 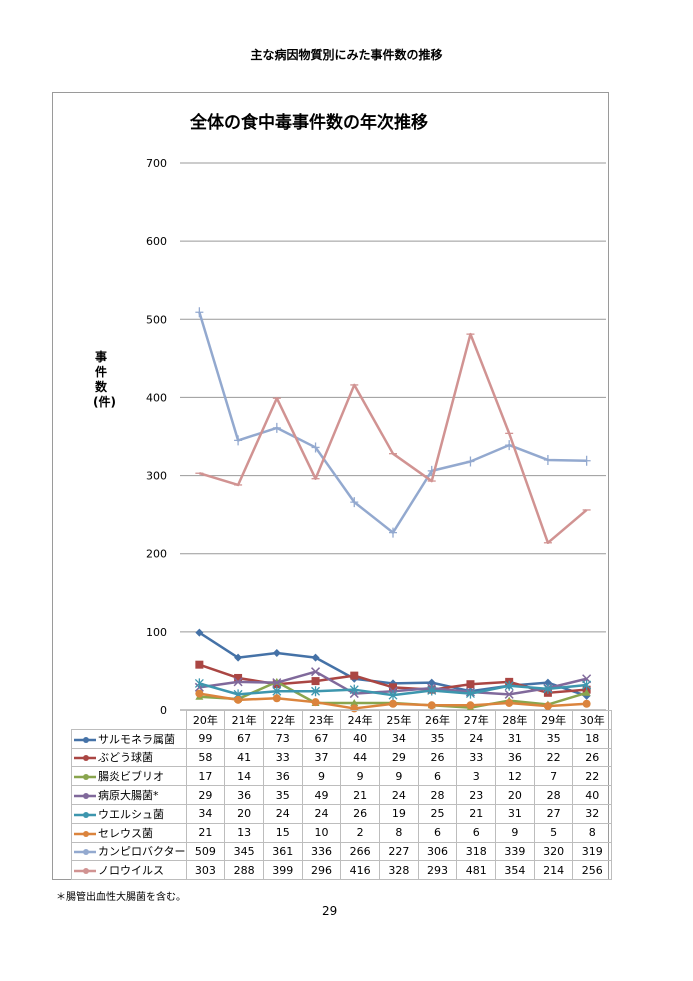 I want to click on data-label: 15, so click(x=282, y=832).